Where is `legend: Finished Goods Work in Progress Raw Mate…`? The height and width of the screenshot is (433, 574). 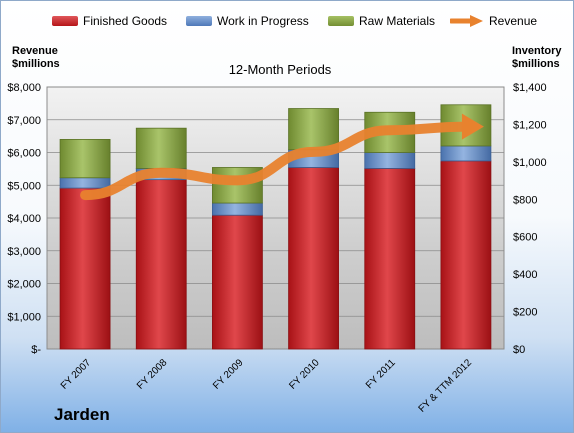 legend: Finished Goods Work in Progress Raw Mate… is located at coordinates (287, 24).